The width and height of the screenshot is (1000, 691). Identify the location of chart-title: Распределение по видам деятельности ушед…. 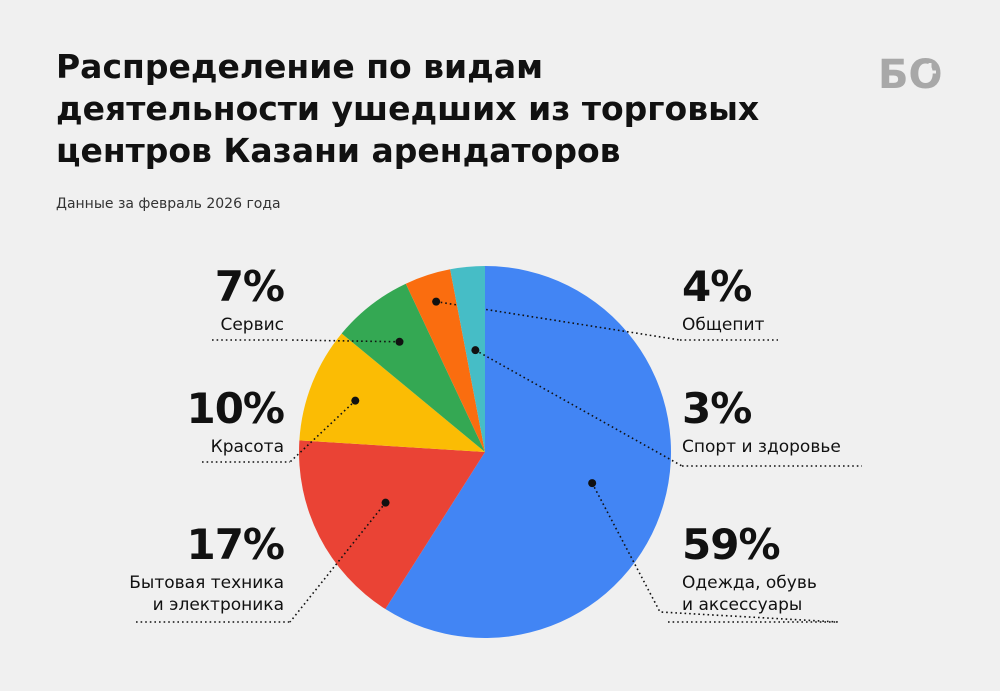
(408, 108).